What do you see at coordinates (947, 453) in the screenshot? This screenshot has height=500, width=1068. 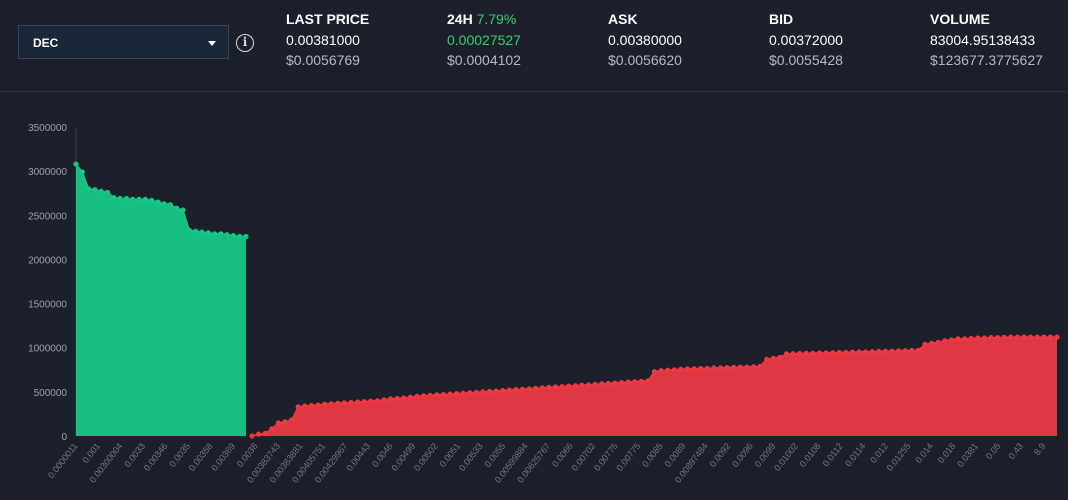 I see `x-tick-label: 0.018` at bounding box center [947, 453].